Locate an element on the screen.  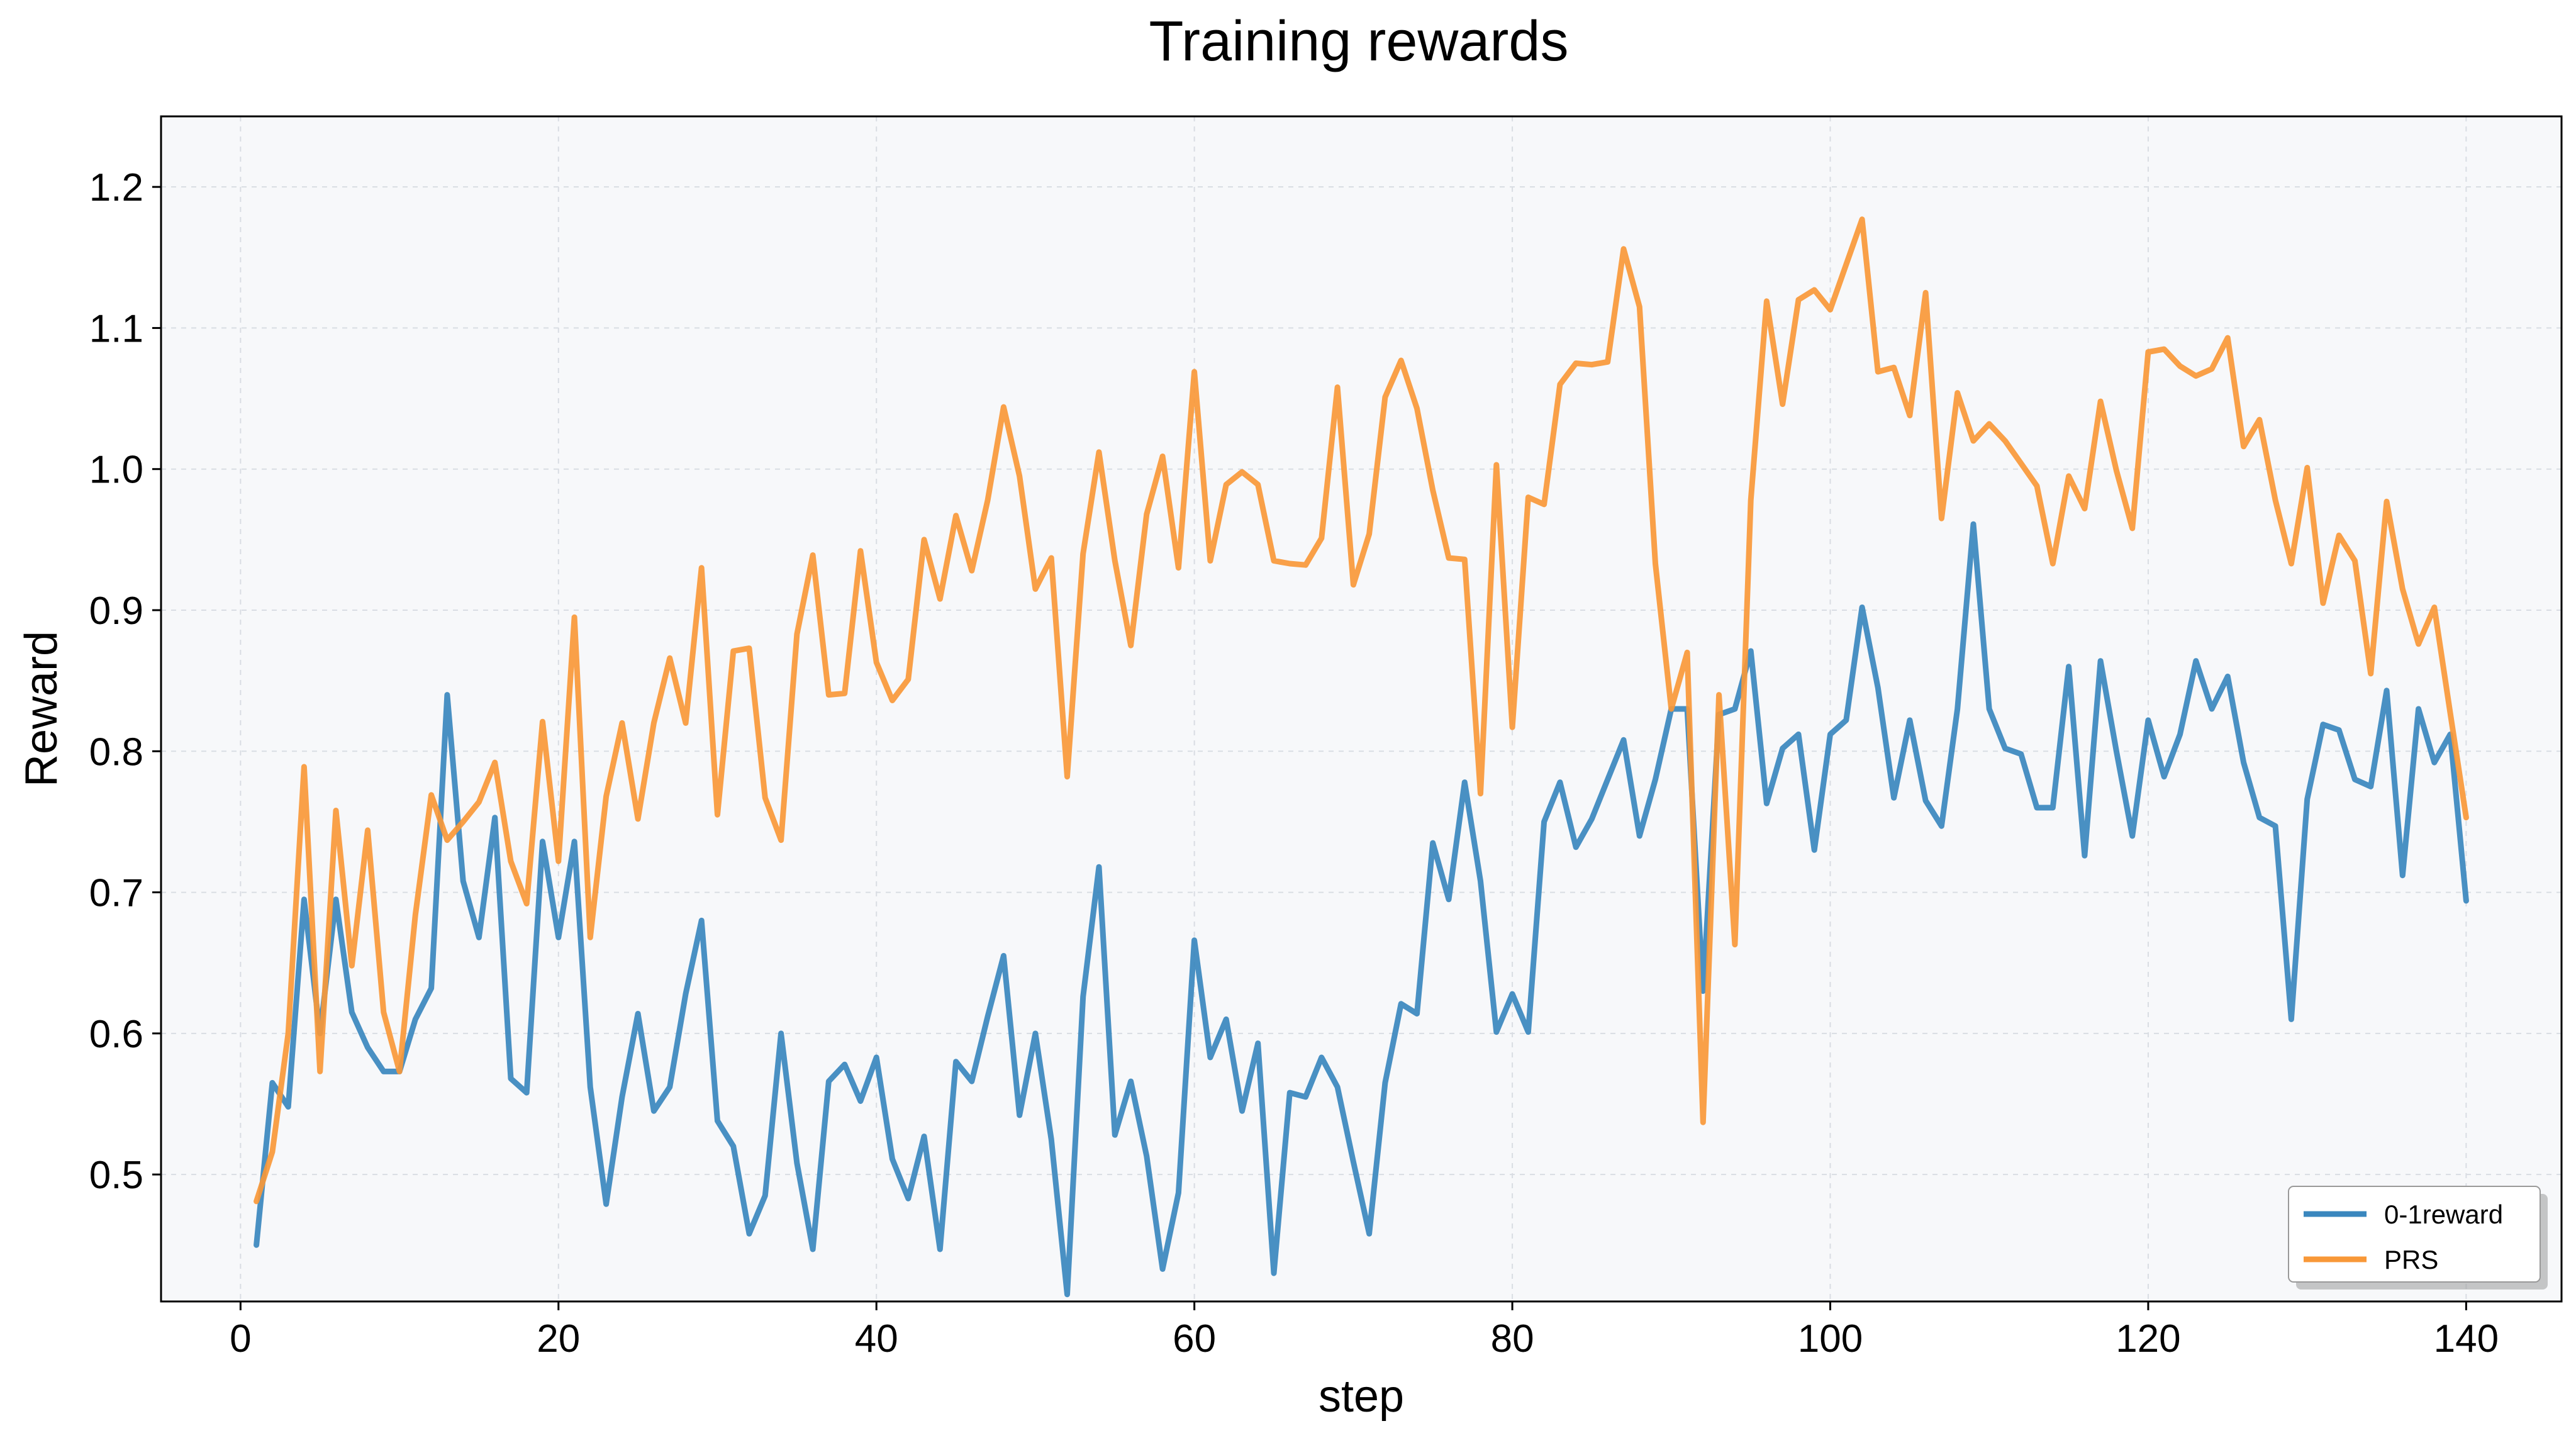
y-tick-label: 1.0 is located at coordinates (116, 470).